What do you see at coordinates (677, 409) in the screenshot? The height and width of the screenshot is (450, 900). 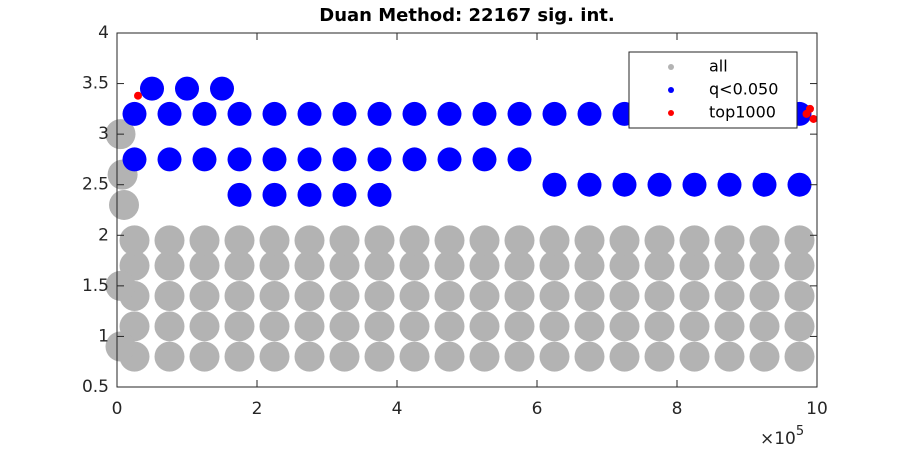 I see `x-tick-label: 8` at bounding box center [677, 409].